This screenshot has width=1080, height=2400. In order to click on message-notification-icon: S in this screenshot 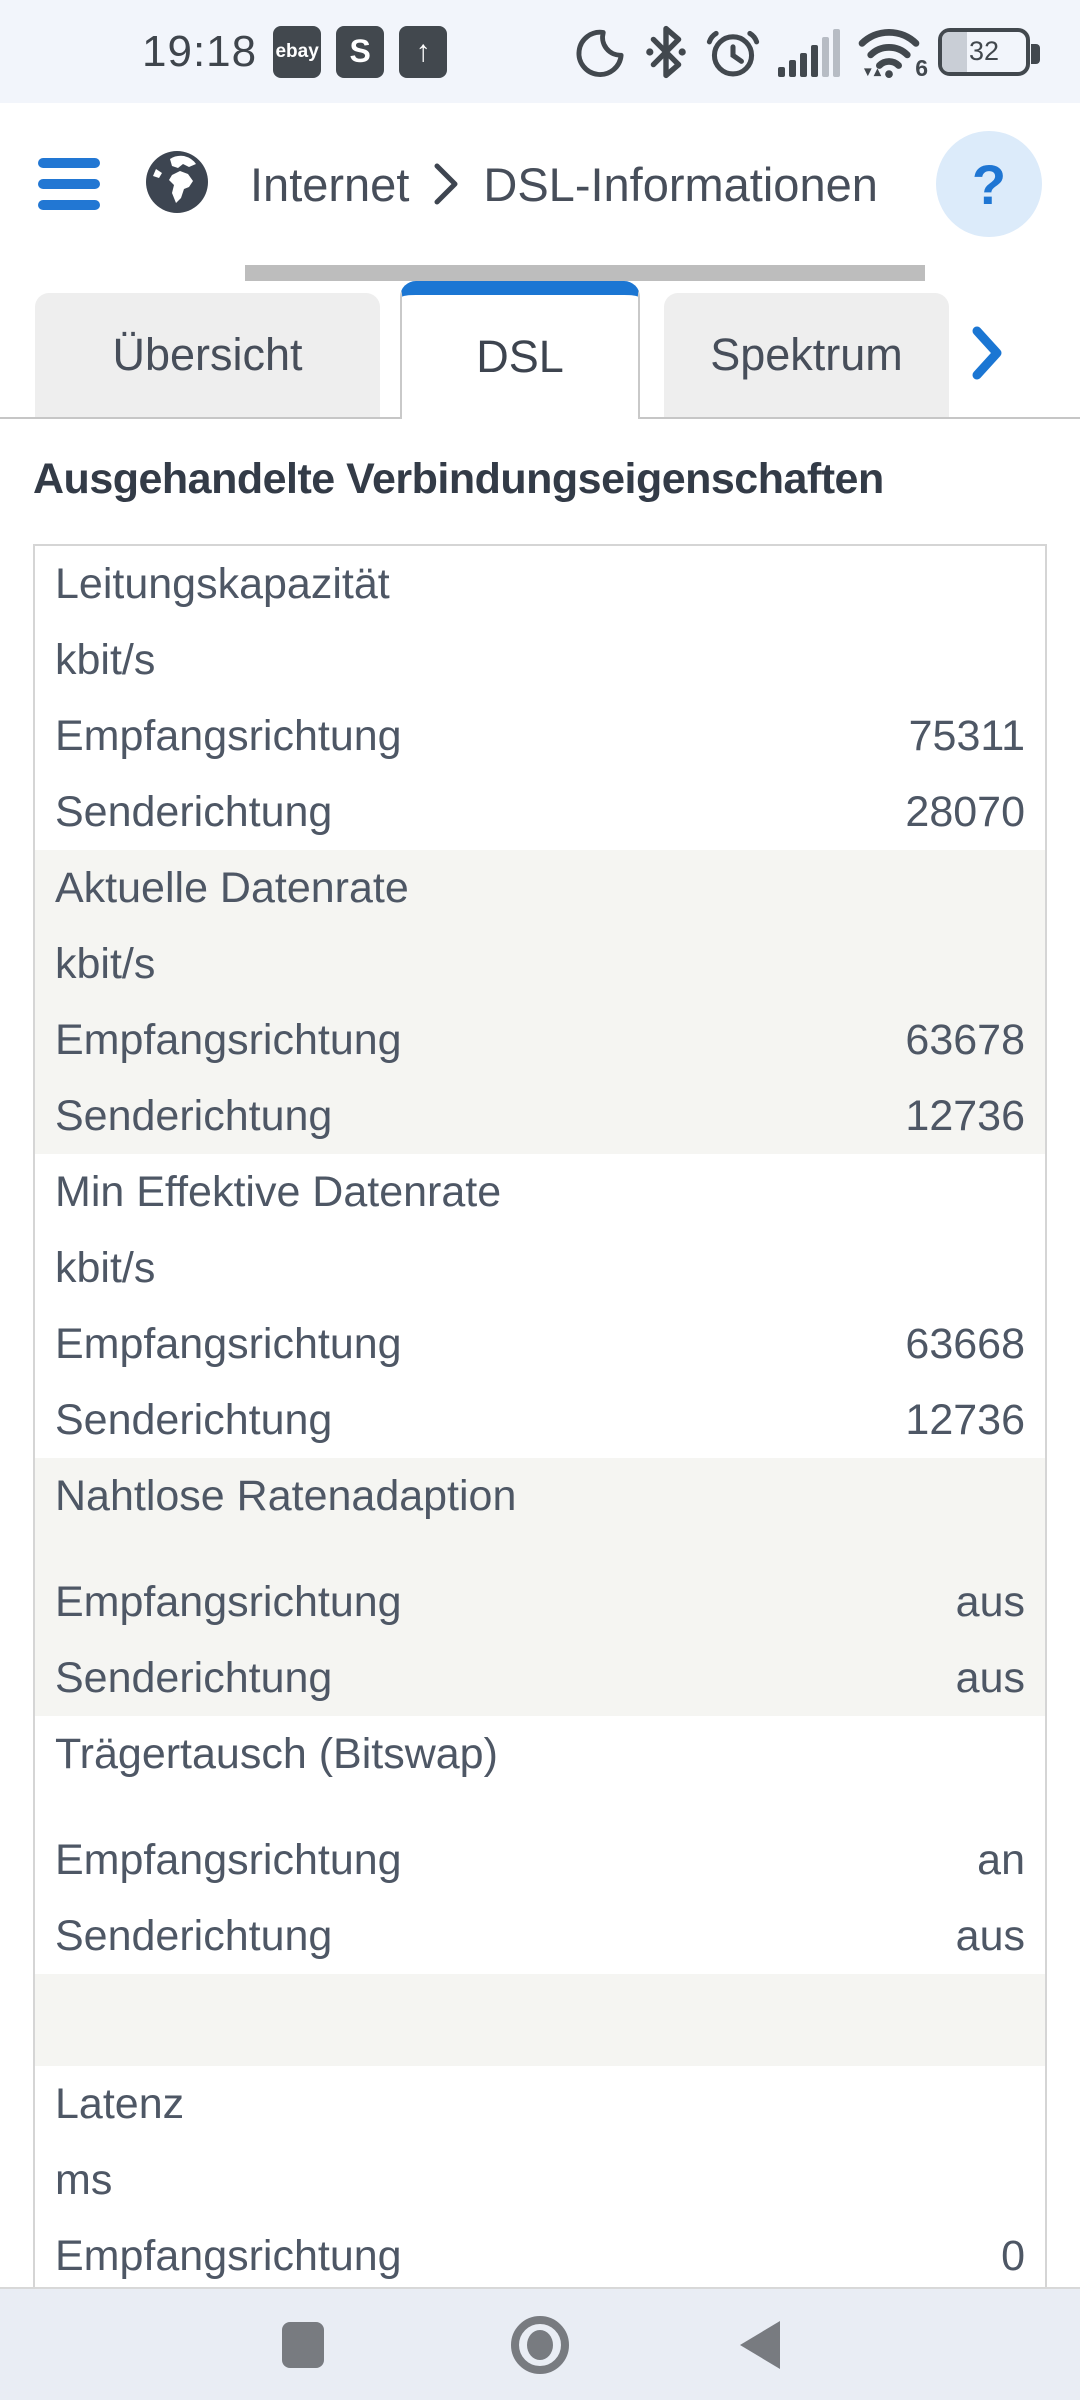, I will do `click(360, 51)`.